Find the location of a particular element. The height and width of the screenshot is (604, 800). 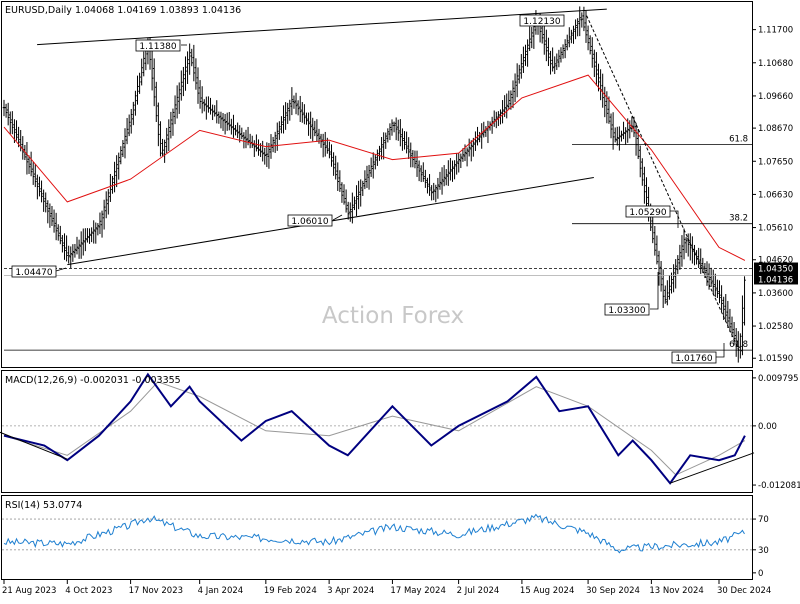

x-axis-label: 21 Aug 2023 is located at coordinates (29, 591).